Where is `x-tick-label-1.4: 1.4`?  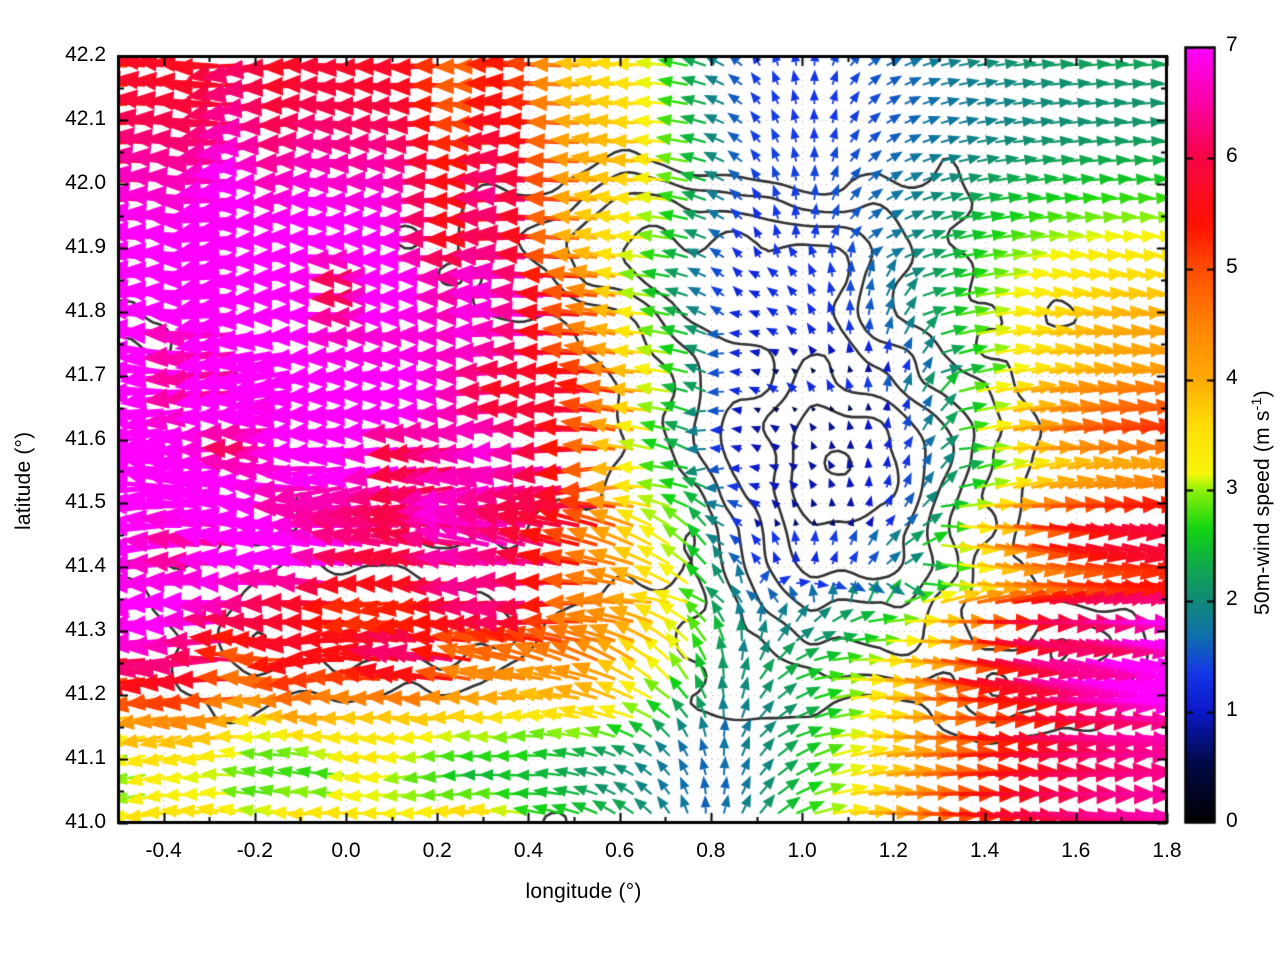
x-tick-label-1.4: 1.4 is located at coordinates (984, 850).